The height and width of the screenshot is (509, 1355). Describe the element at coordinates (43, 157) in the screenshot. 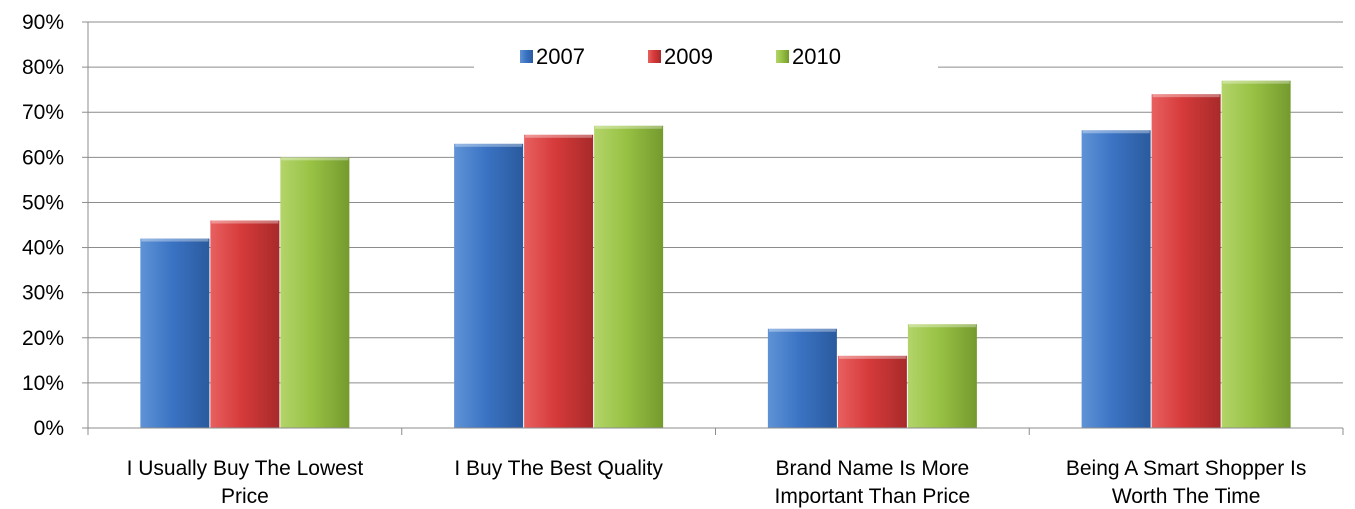

I see `y-tick-label: 60%` at that location.